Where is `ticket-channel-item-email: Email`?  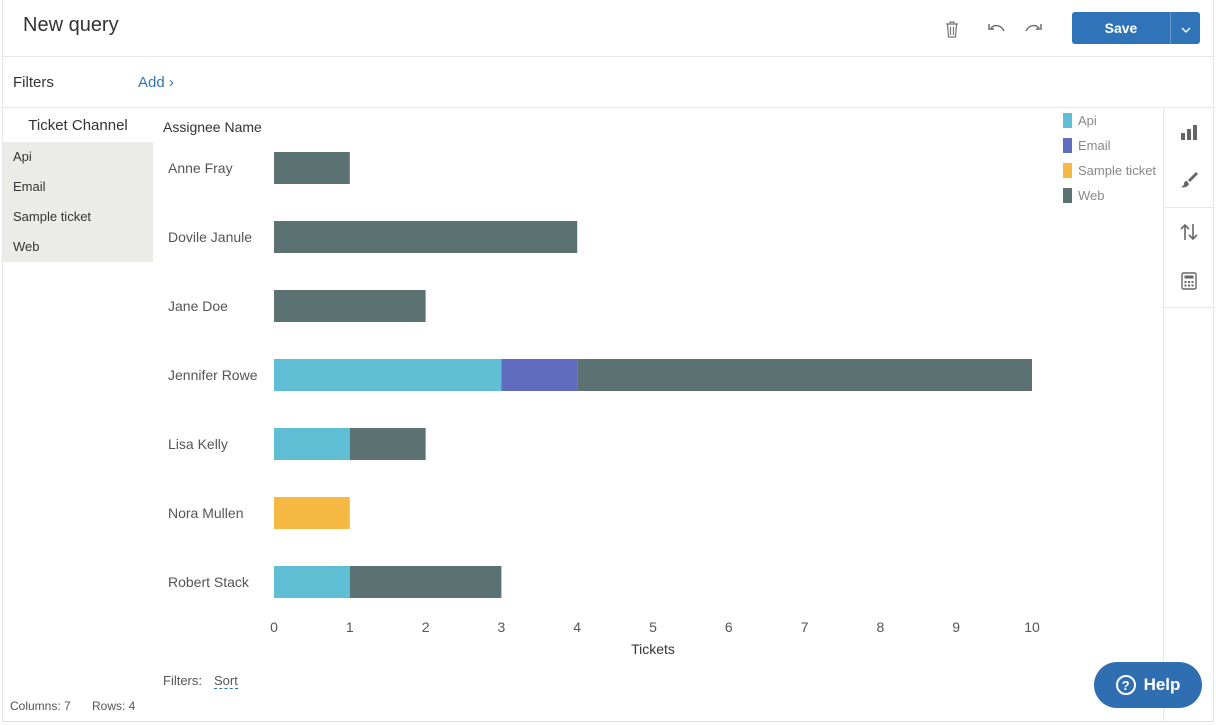
ticket-channel-item-email: Email is located at coordinates (29, 186).